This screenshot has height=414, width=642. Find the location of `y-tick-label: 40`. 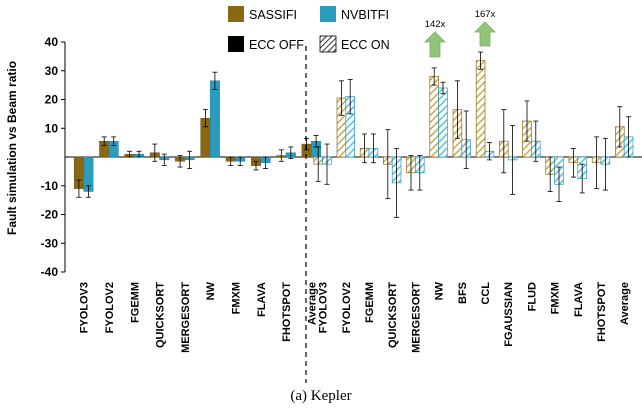

y-tick-label: 40 is located at coordinates (52, 42).